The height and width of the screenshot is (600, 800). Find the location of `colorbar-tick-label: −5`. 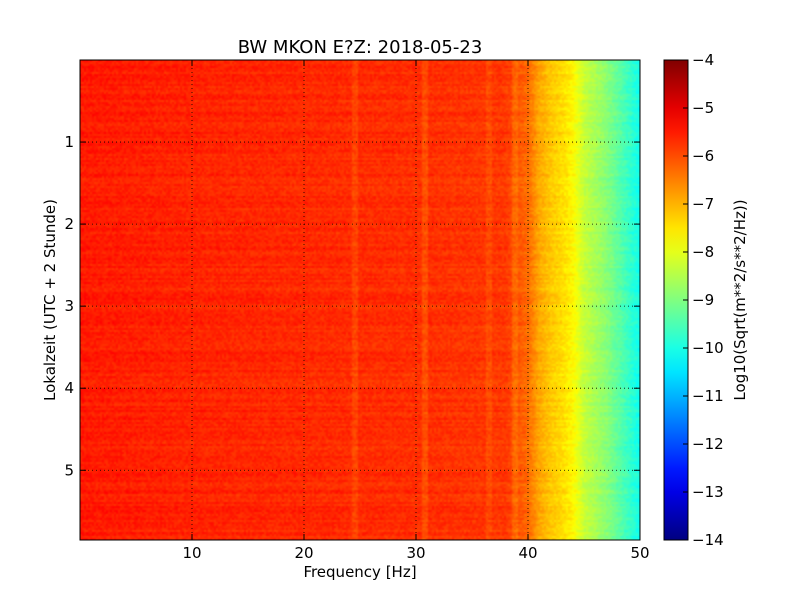

colorbar-tick-label: −5 is located at coordinates (703, 108).